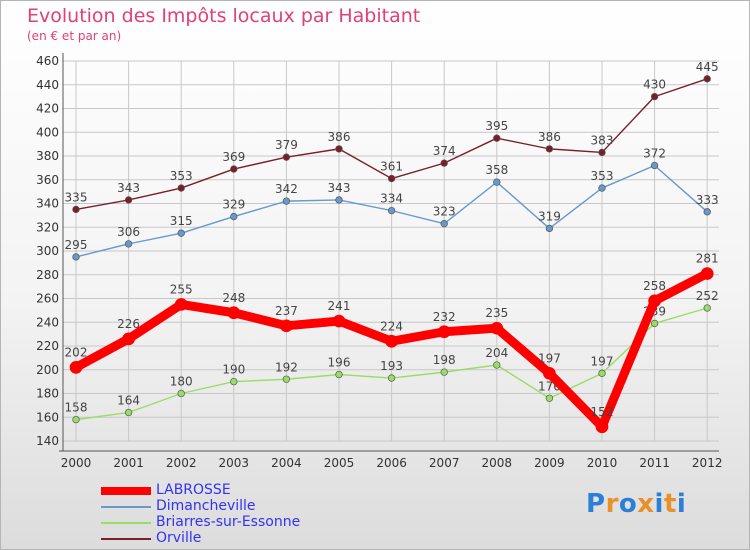  Describe the element at coordinates (391, 366) in the screenshot. I see `data-label: 193` at that location.